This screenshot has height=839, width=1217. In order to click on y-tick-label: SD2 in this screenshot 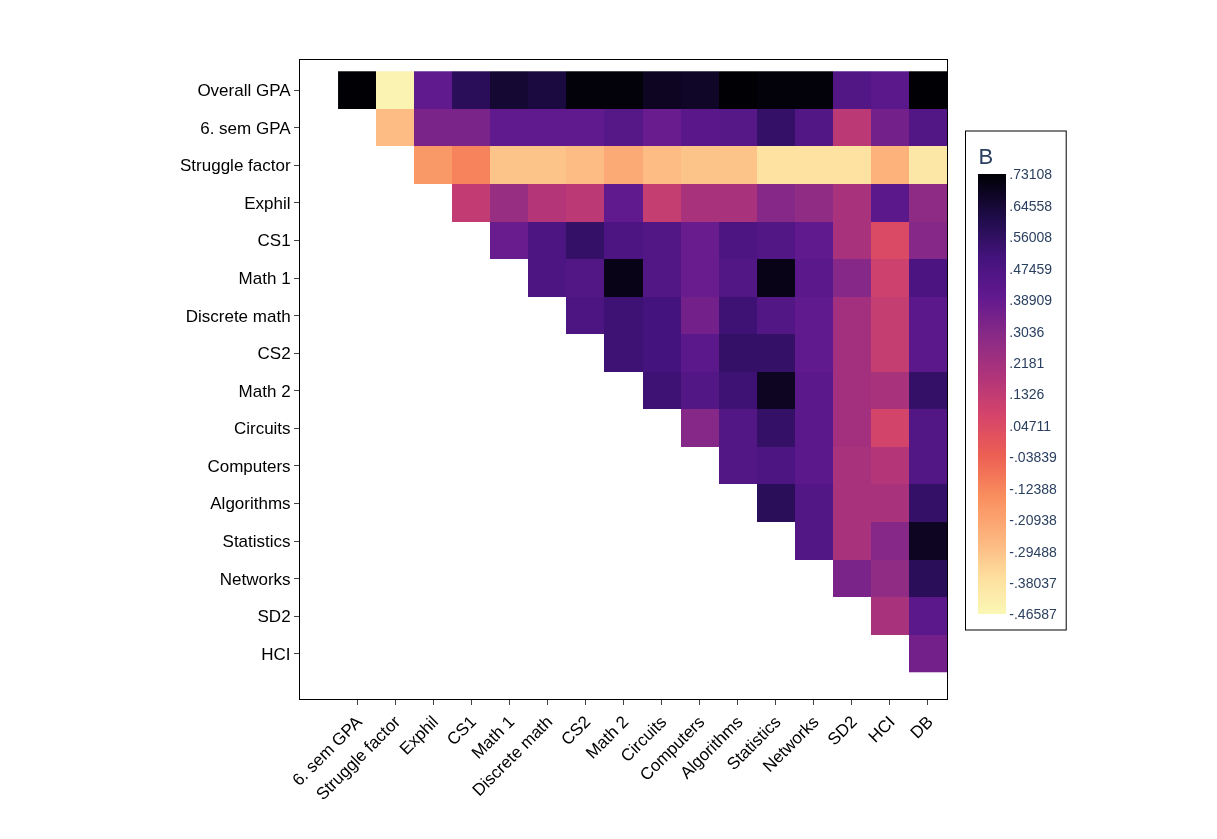, I will do `click(274, 617)`.